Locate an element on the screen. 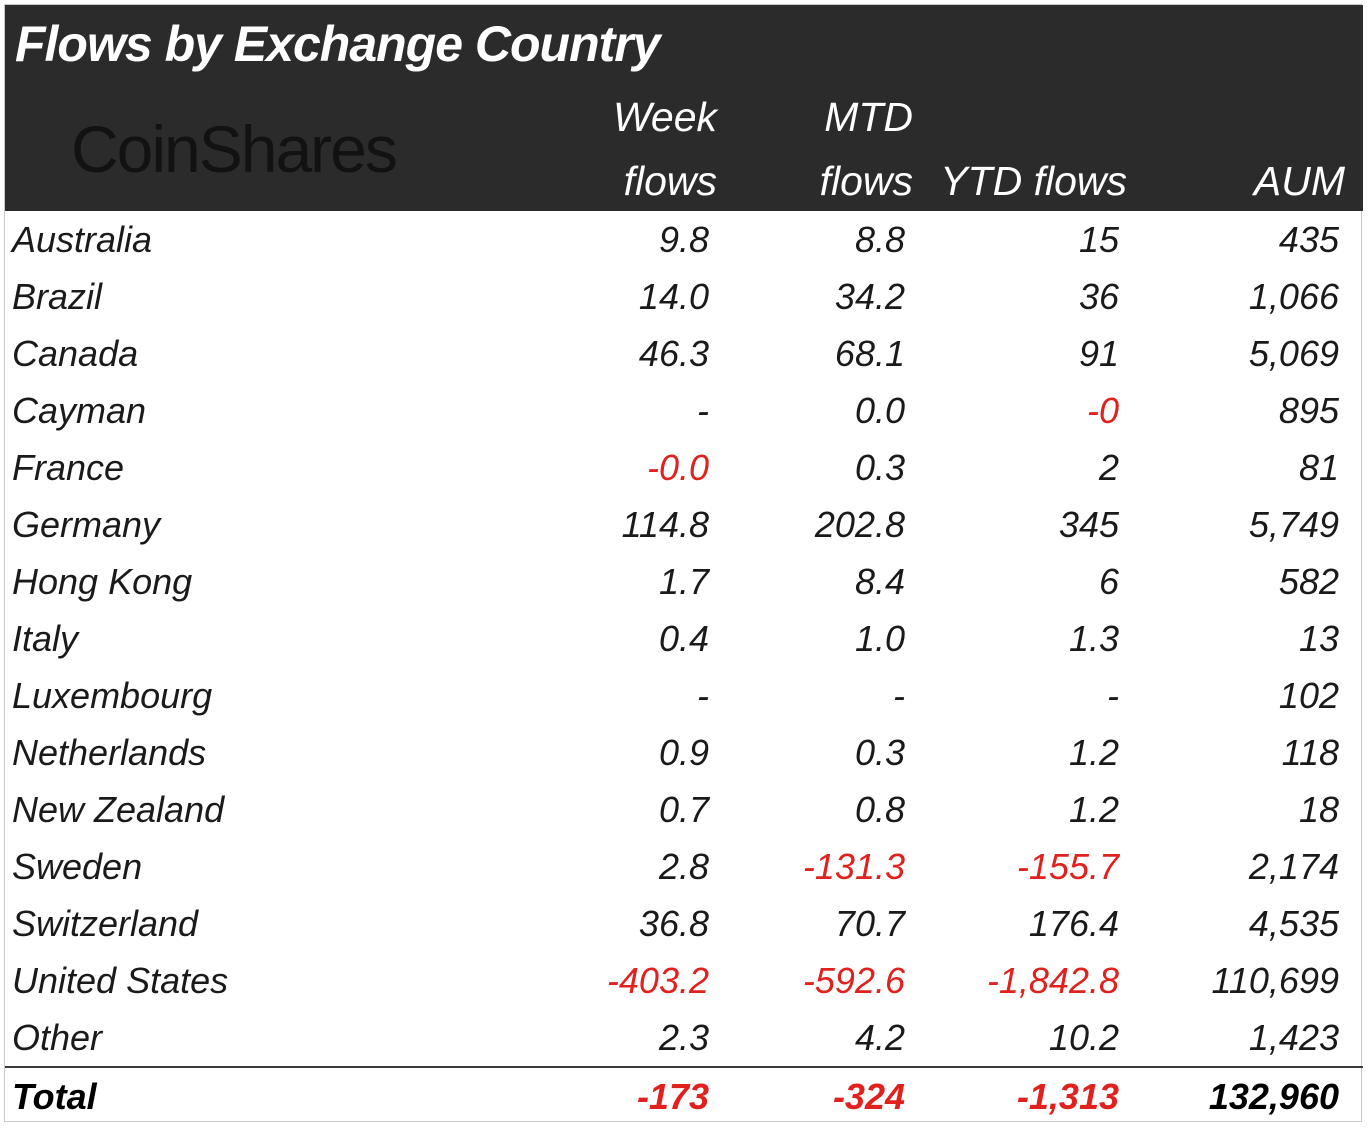 Image resolution: width=1368 pixels, height=1130 pixels. country-name: Canada is located at coordinates (75, 353).